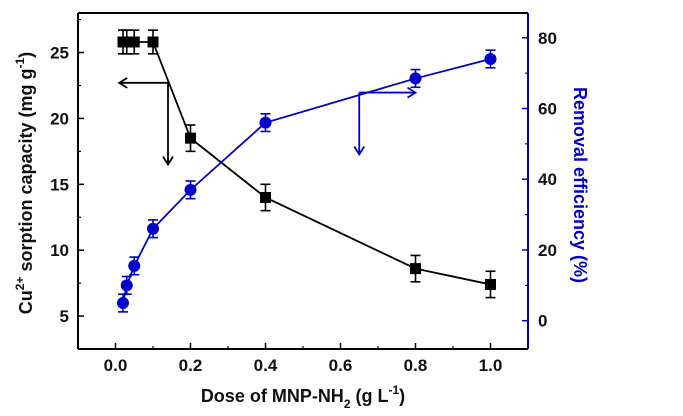 The image size is (683, 416). Describe the element at coordinates (266, 365) in the screenshot. I see `x-tick-label: 0.4` at that location.